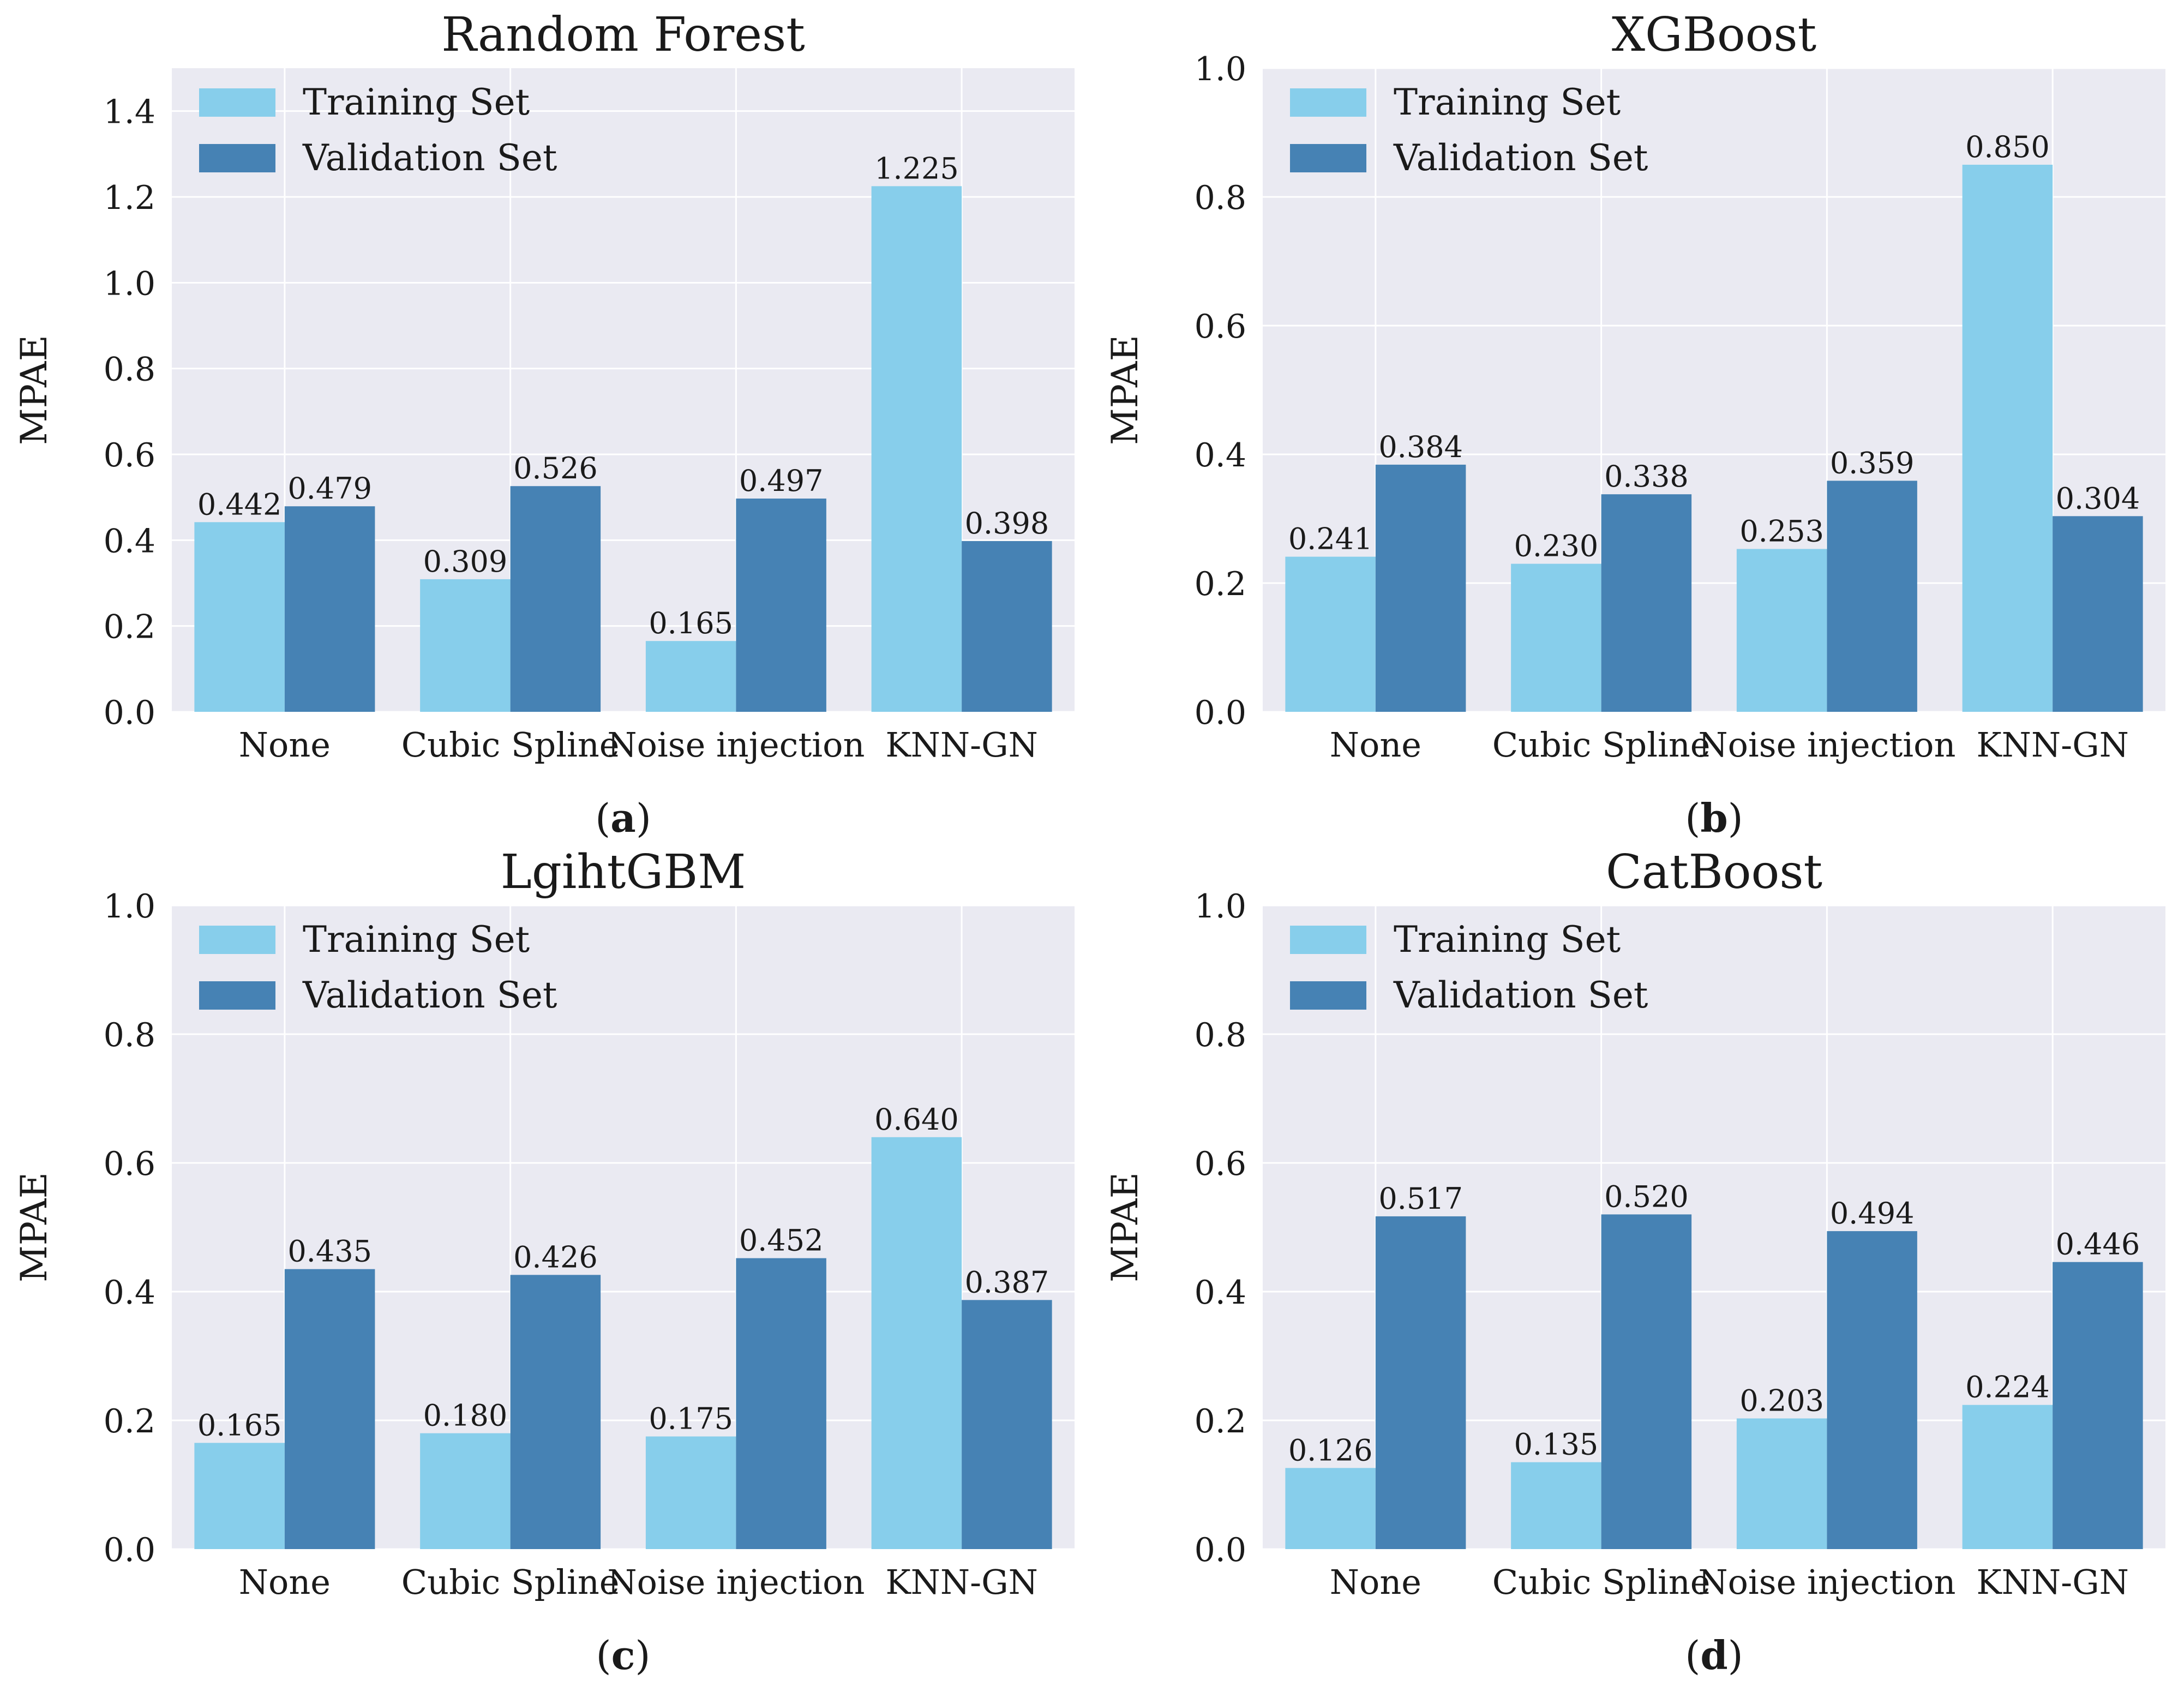 The height and width of the screenshot is (1686, 2184). Describe the element at coordinates (1330, 539) in the screenshot. I see `bar-value-label: 0.241` at that location.